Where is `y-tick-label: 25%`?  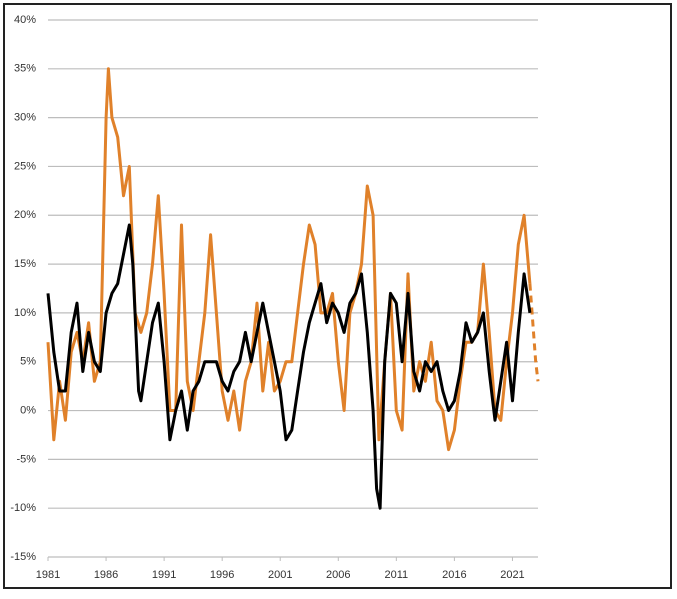
y-tick-label: 25% is located at coordinates (25, 166).